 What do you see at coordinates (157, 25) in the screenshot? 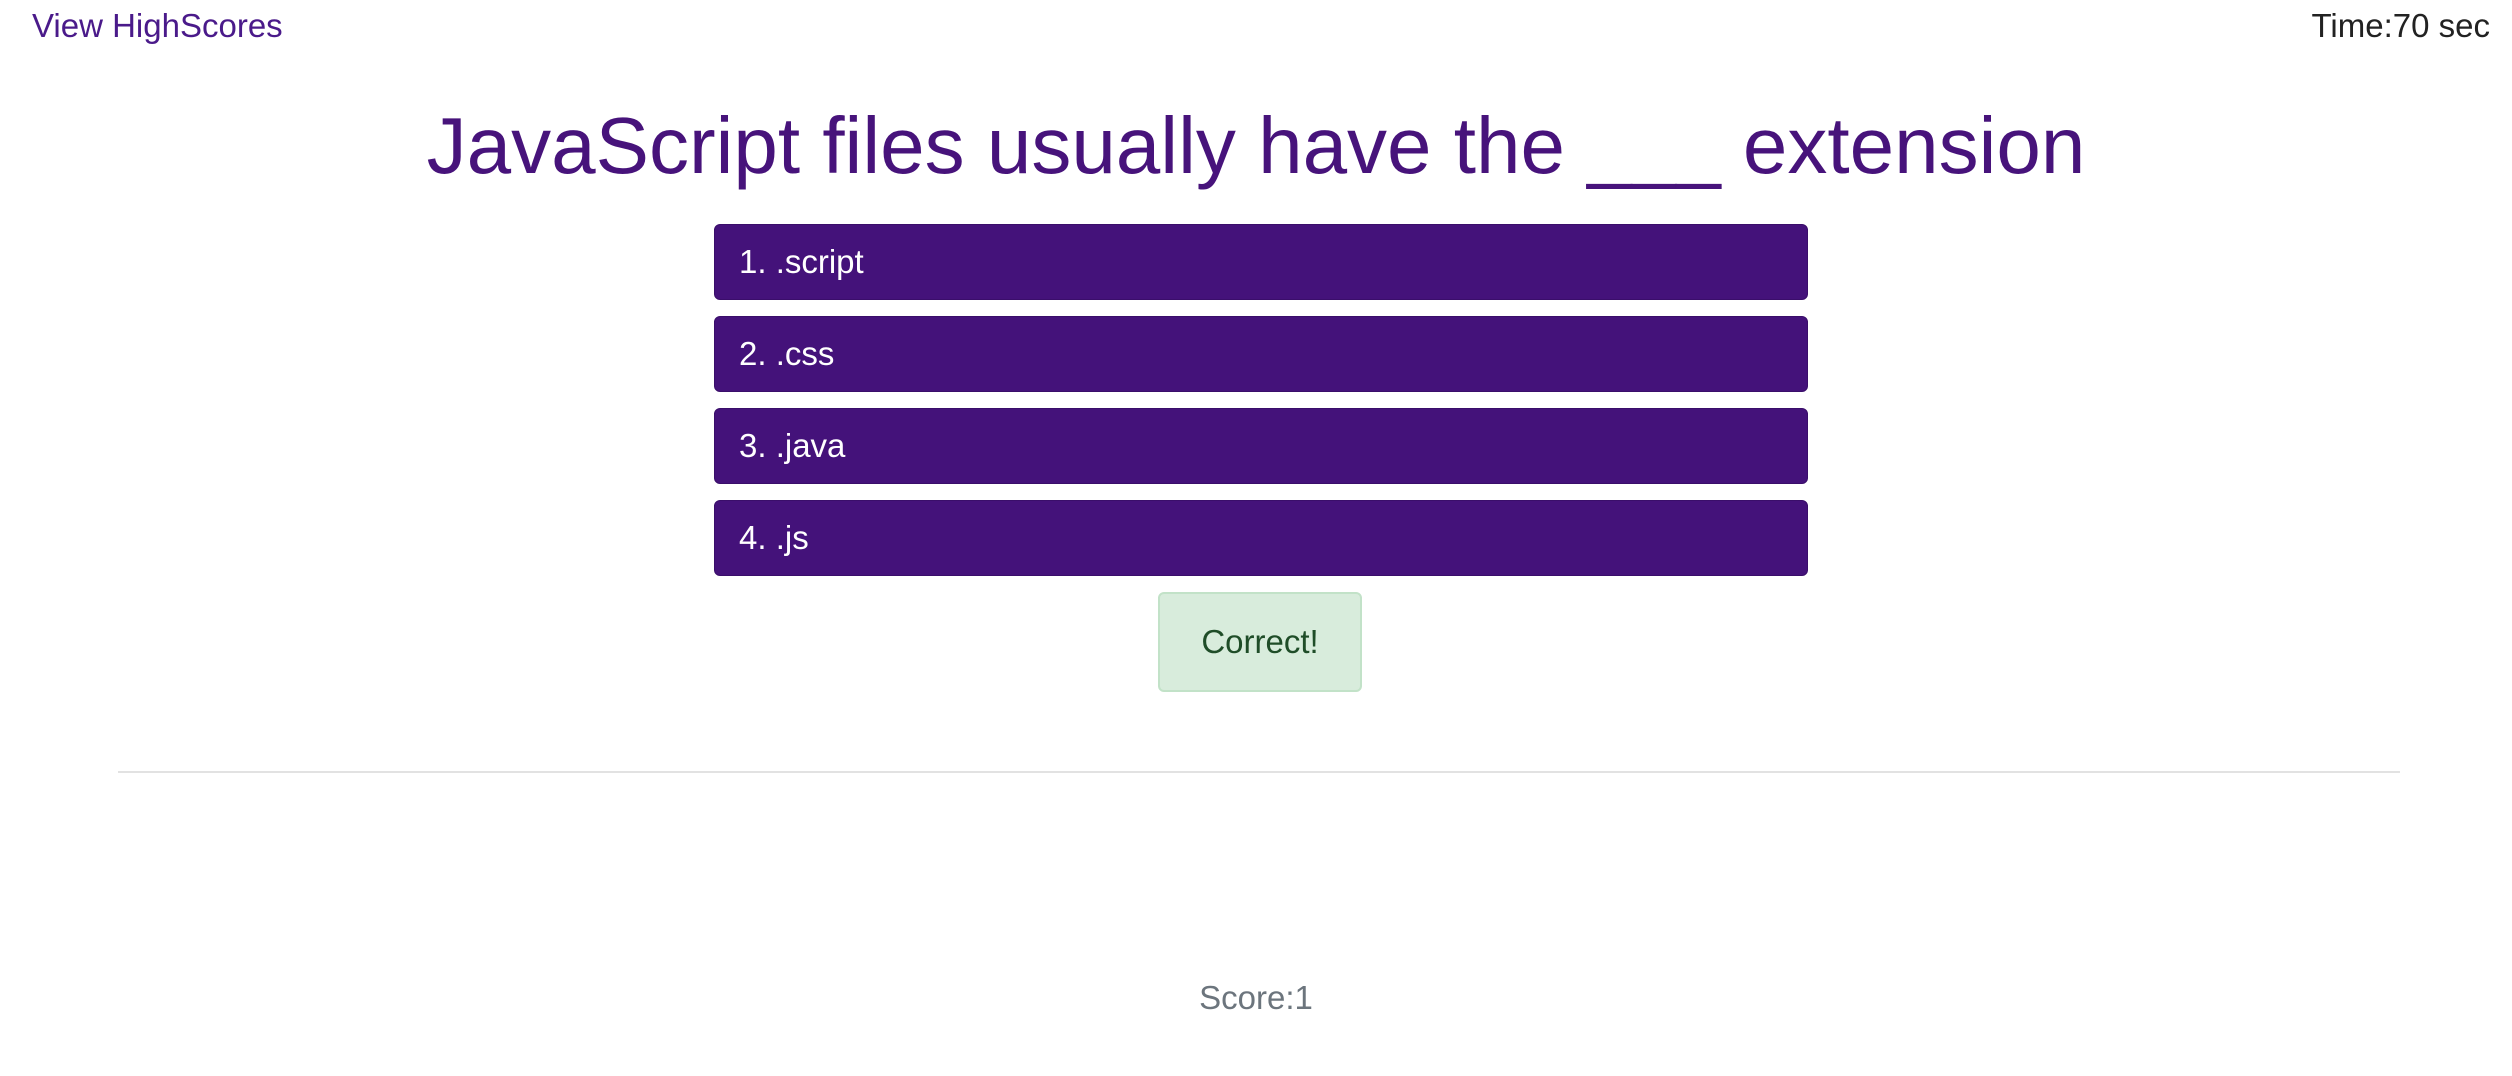
I see `view-highscores-link: View HighScores` at bounding box center [157, 25].